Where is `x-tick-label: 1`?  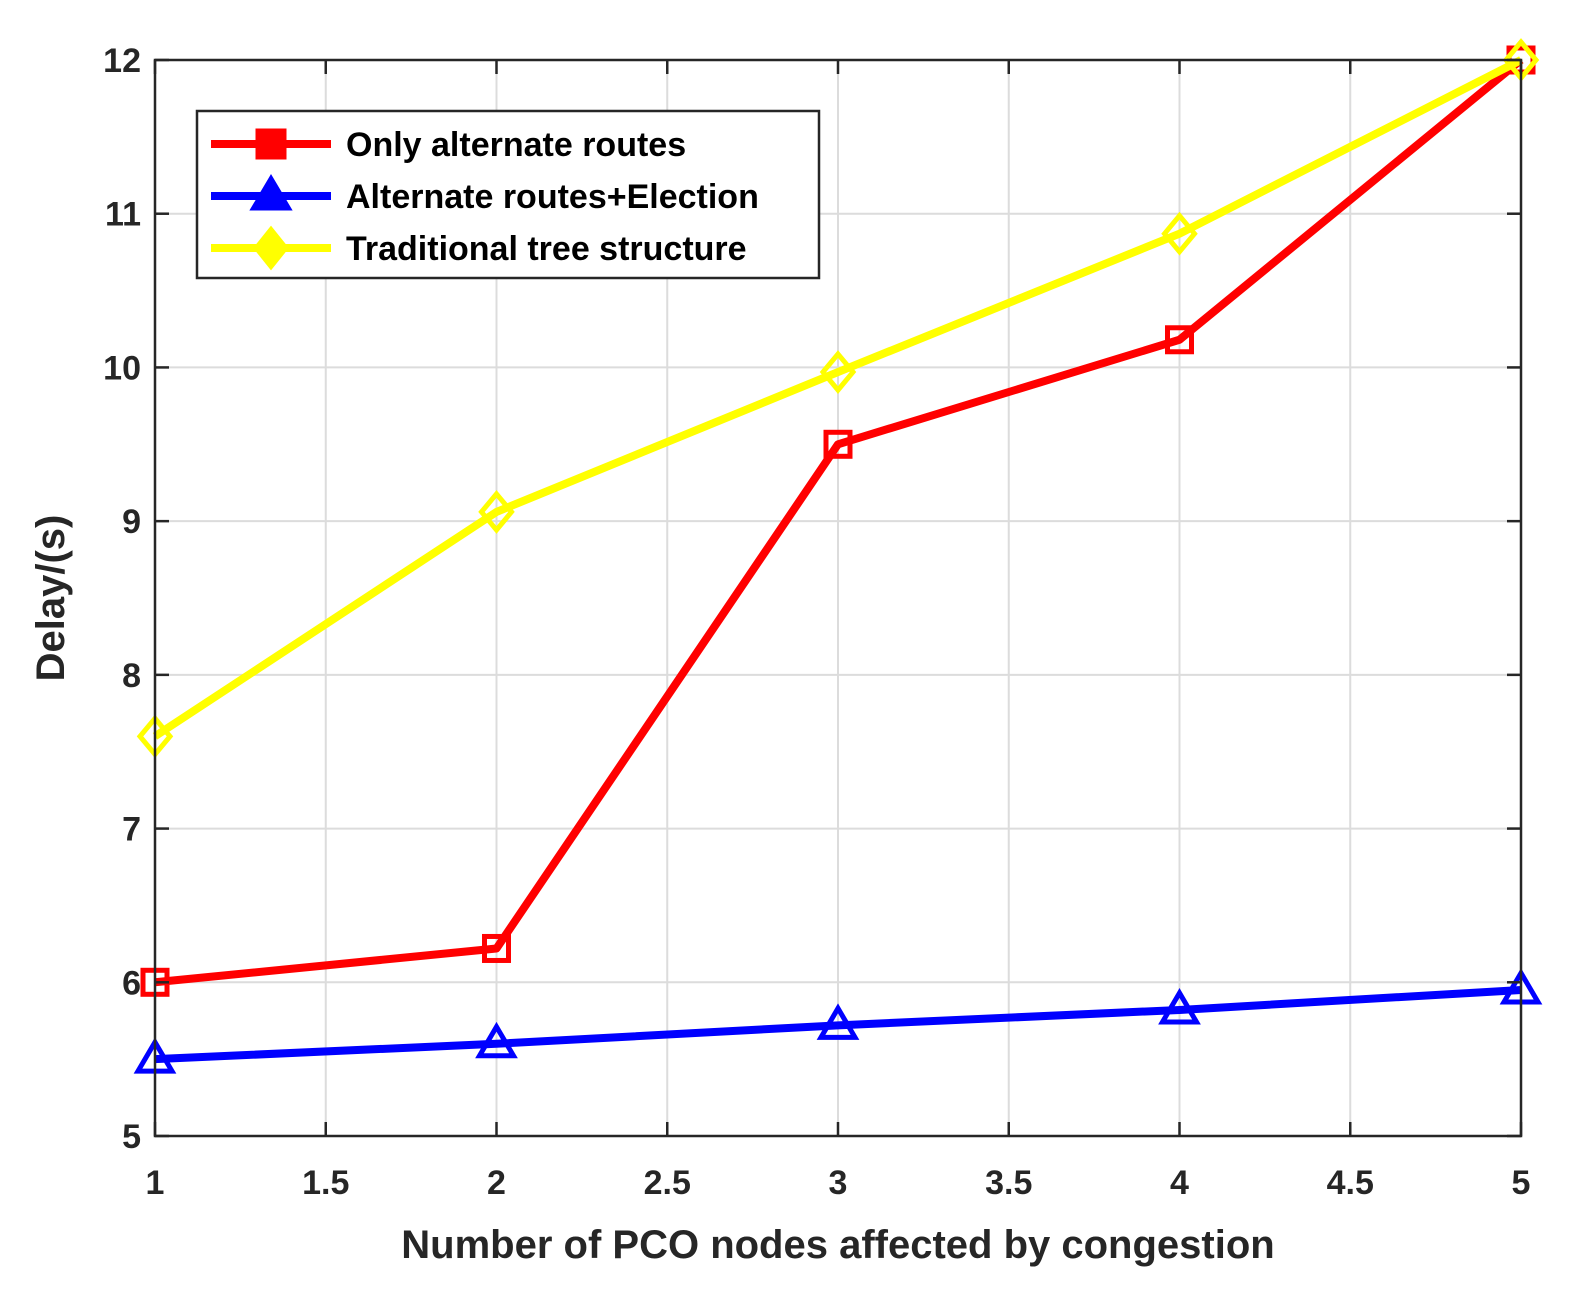 x-tick-label: 1 is located at coordinates (155, 1183).